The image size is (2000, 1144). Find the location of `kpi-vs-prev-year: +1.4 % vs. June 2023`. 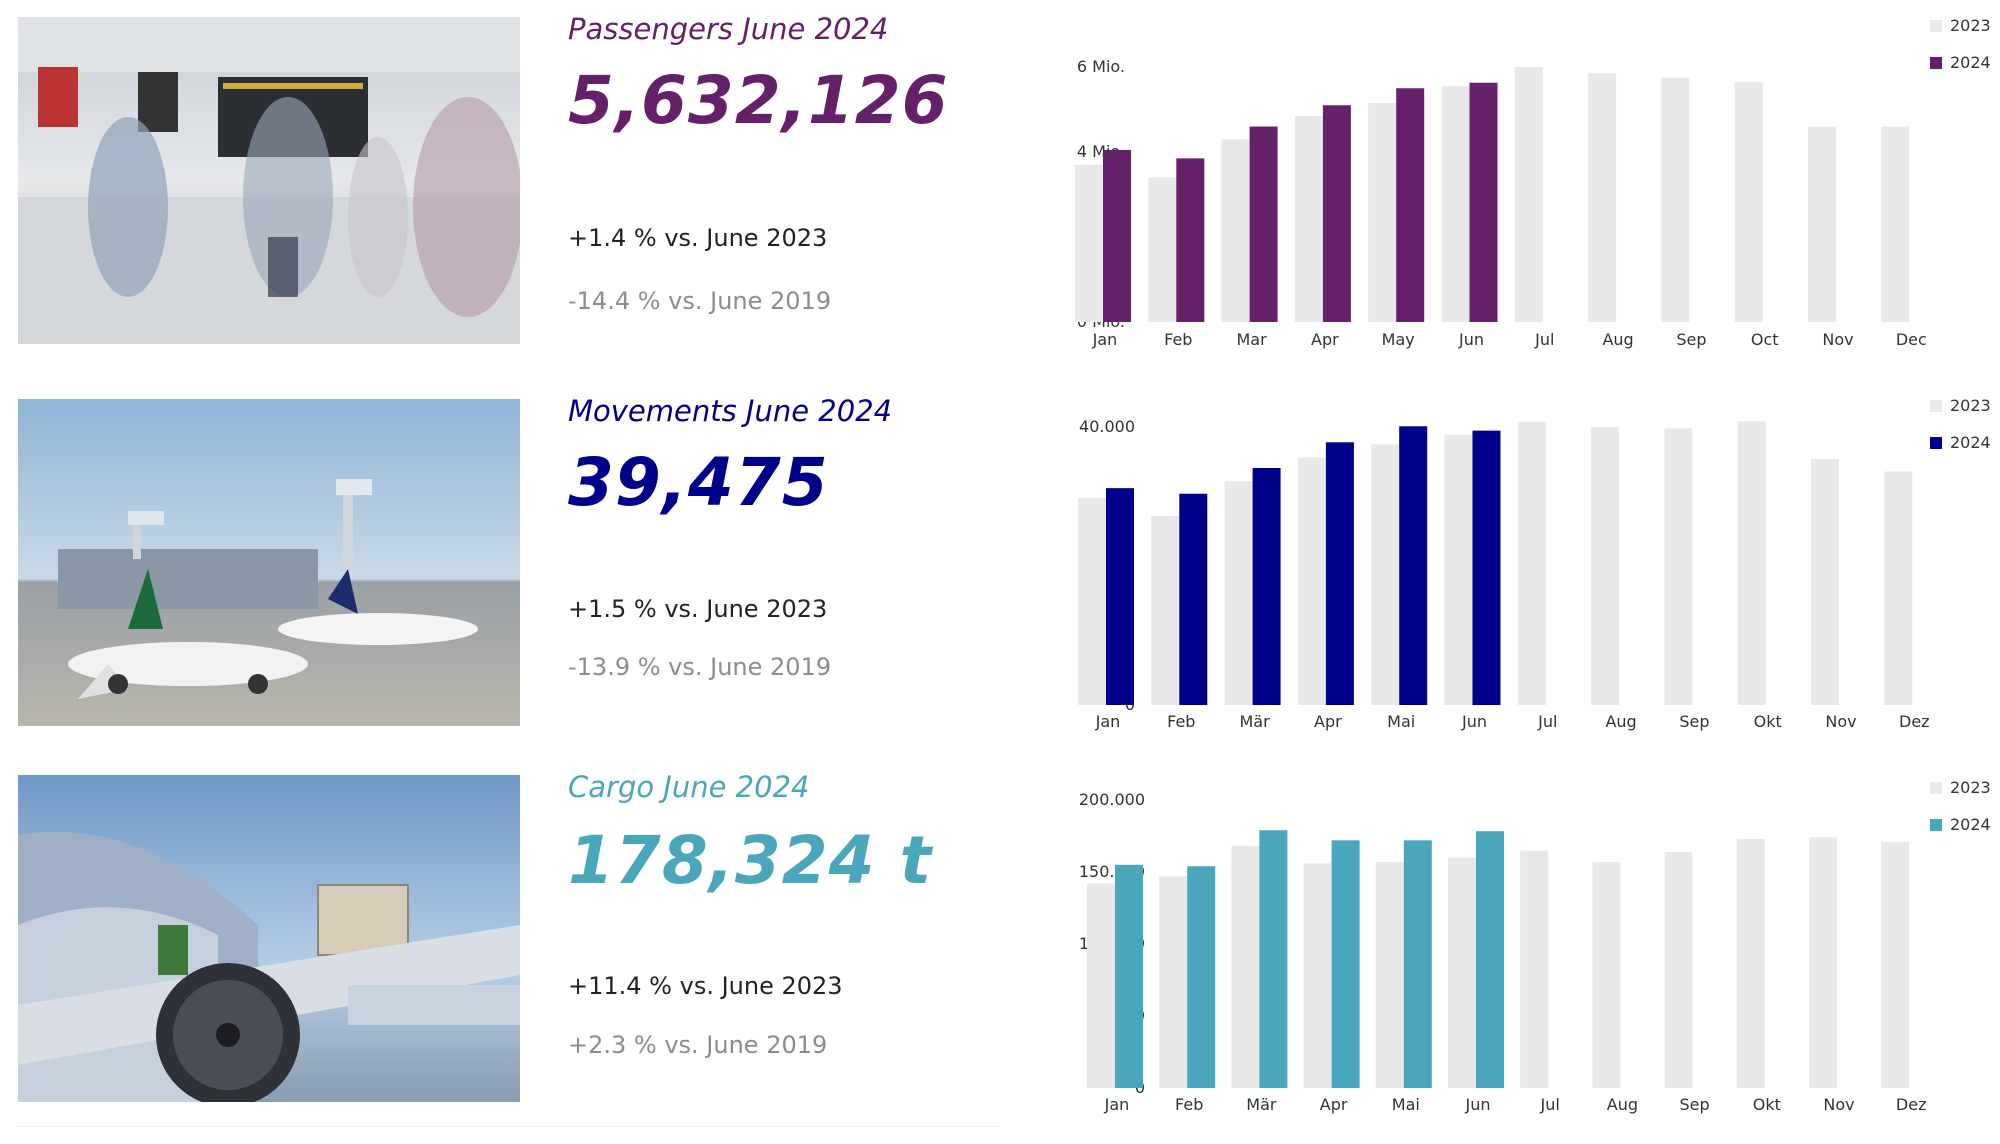

kpi-vs-prev-year: +1.4 % vs. June 2023 is located at coordinates (698, 238).